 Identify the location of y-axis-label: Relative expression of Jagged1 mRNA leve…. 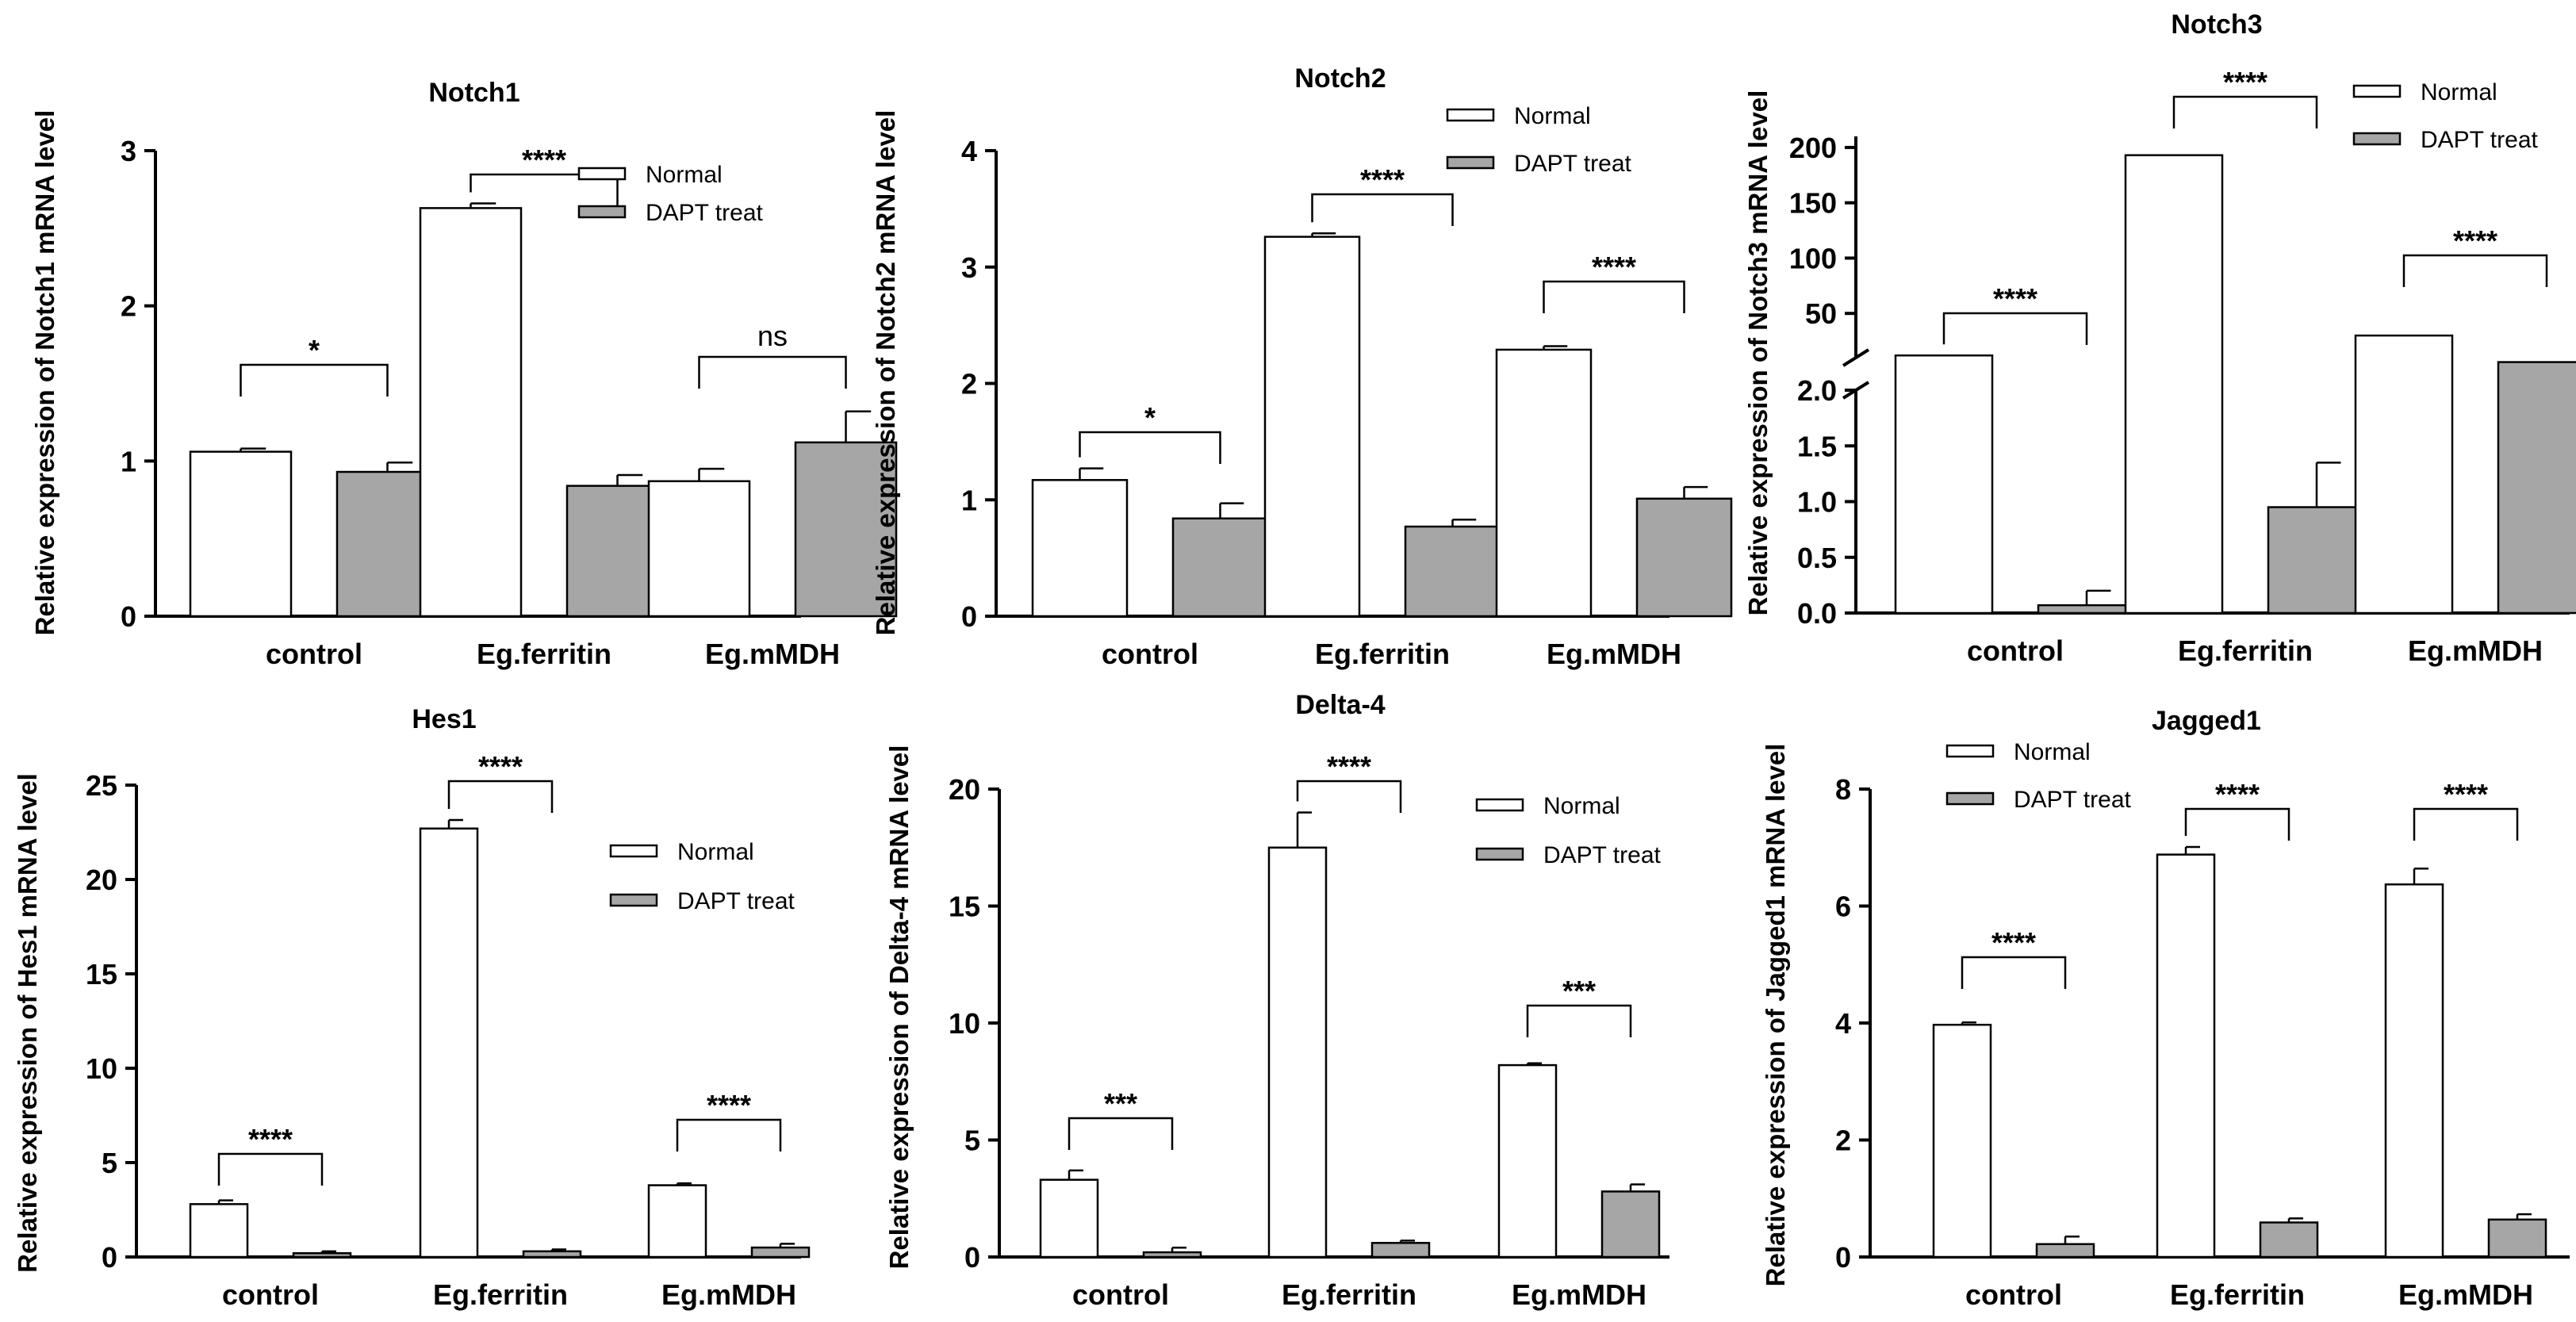
(1776, 1016).